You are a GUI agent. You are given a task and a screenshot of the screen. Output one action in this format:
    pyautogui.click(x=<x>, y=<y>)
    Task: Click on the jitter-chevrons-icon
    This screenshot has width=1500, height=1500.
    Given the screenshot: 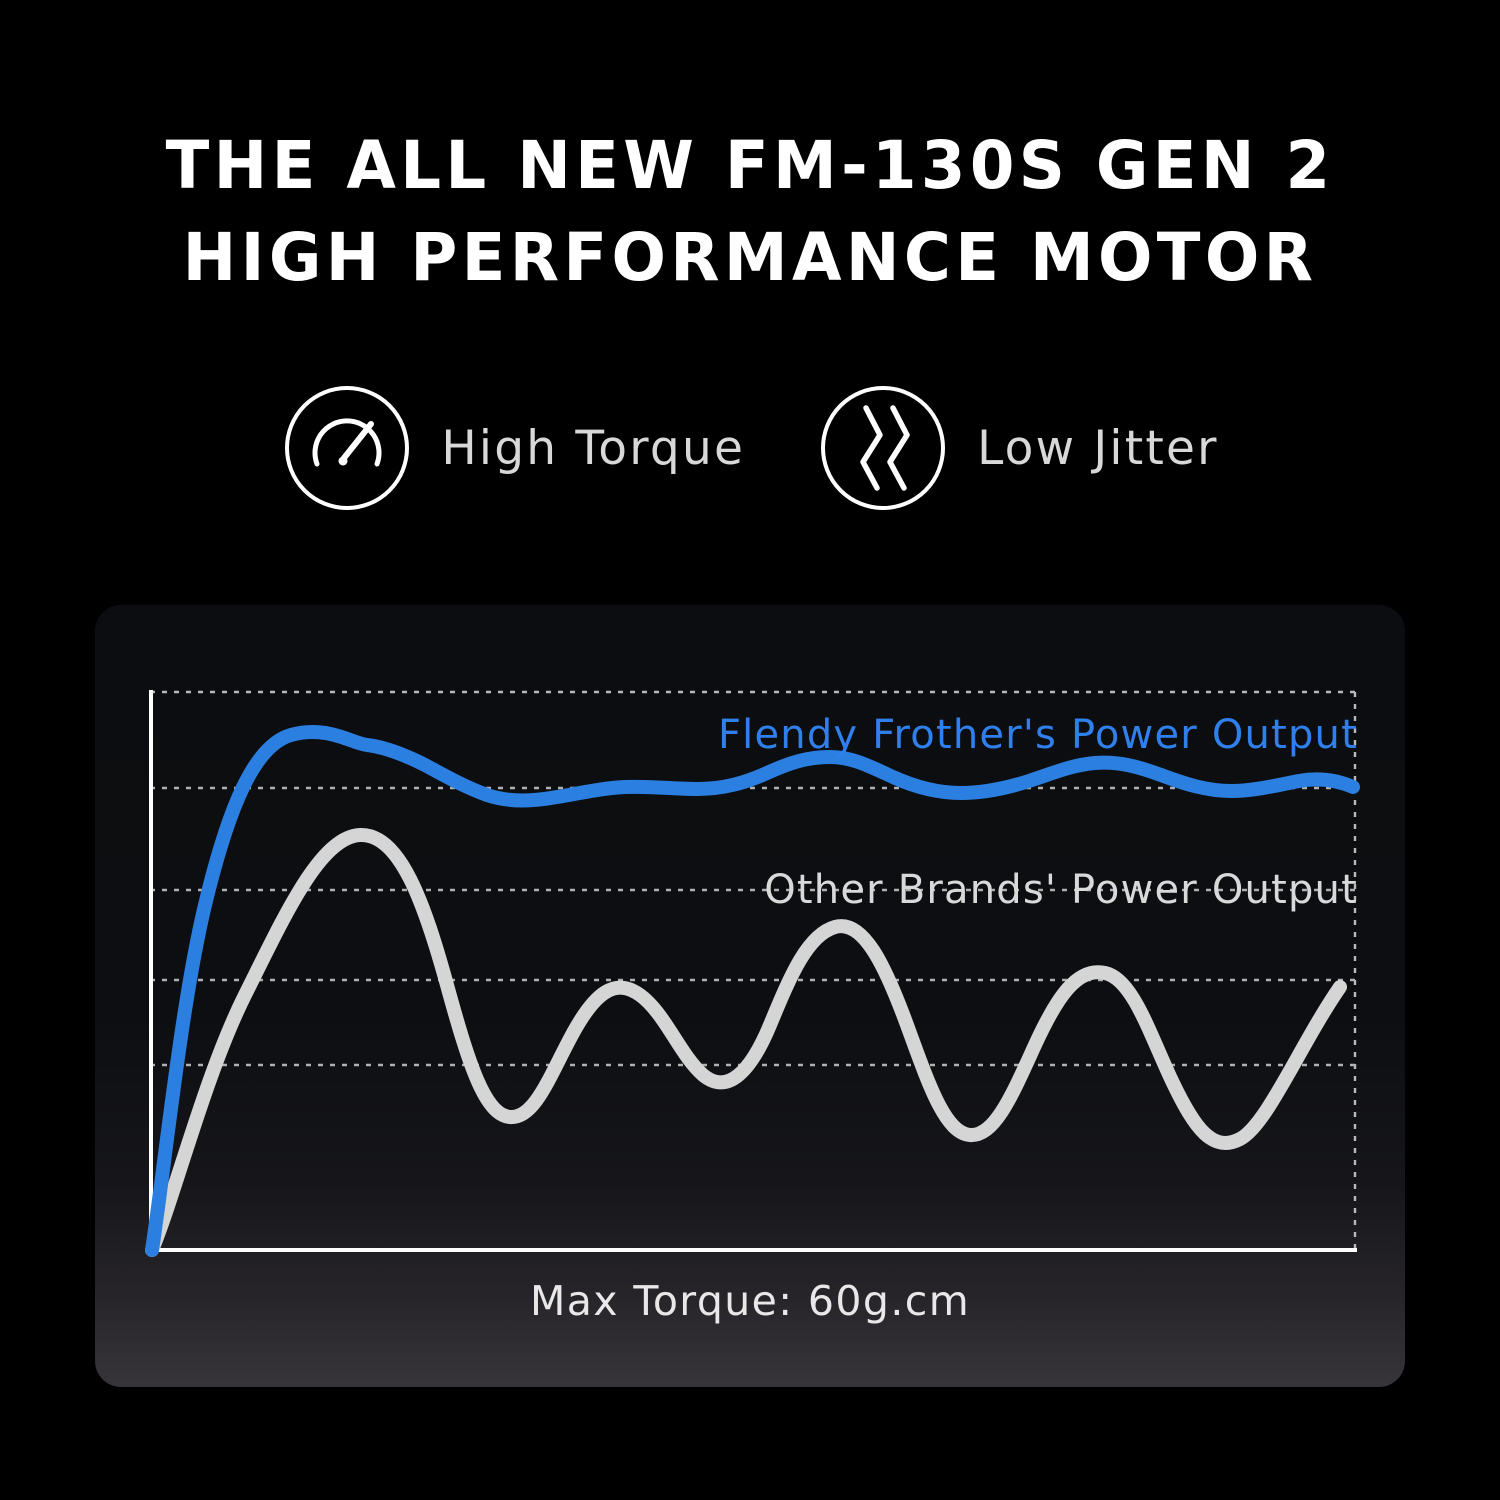 What is the action you would take?
    pyautogui.click(x=883, y=448)
    